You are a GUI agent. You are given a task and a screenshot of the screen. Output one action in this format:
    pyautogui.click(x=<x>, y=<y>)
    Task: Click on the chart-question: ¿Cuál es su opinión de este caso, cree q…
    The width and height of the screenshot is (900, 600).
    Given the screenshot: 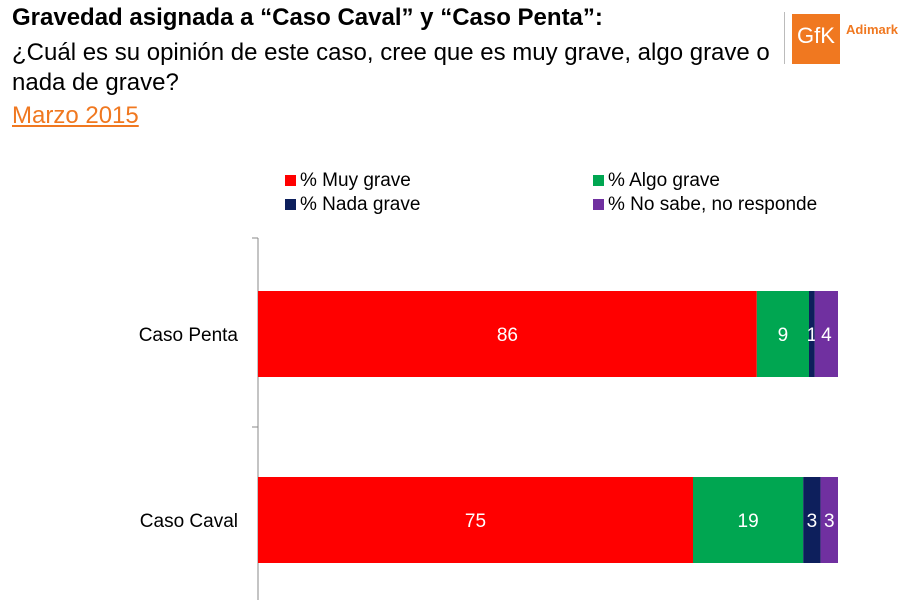 What is the action you would take?
    pyautogui.click(x=391, y=67)
    